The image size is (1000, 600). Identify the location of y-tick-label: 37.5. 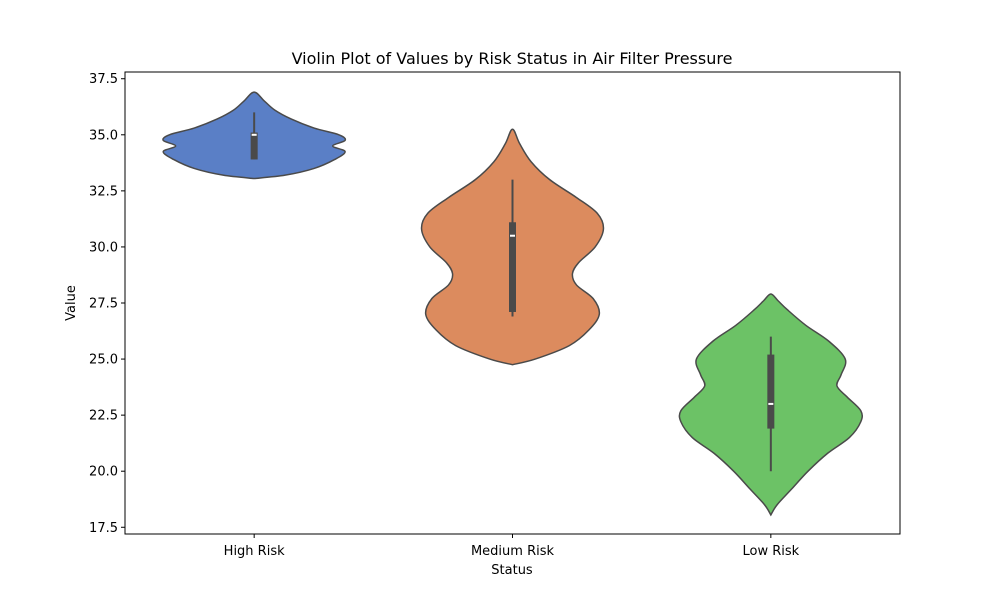
(103, 79).